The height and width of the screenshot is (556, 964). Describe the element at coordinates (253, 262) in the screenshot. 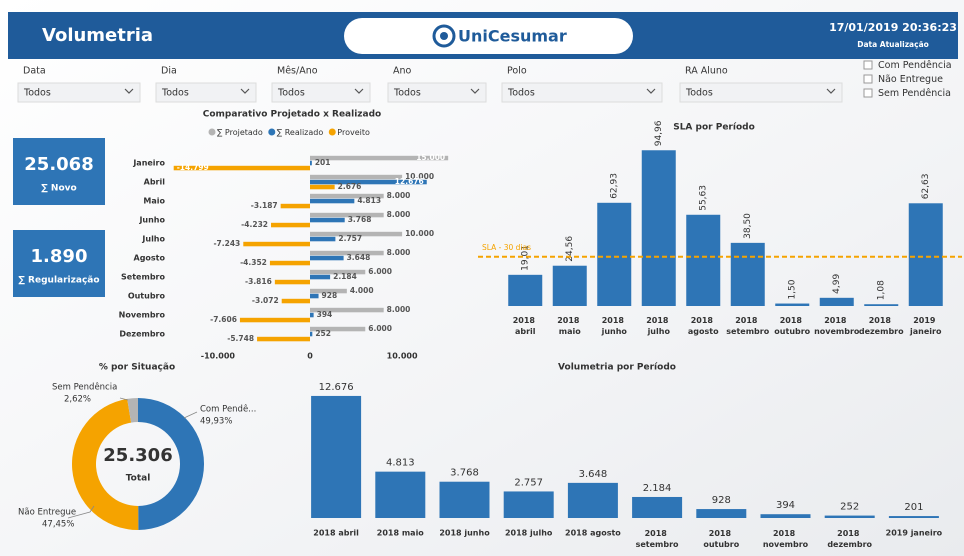

I see `data-label: -4.352` at that location.